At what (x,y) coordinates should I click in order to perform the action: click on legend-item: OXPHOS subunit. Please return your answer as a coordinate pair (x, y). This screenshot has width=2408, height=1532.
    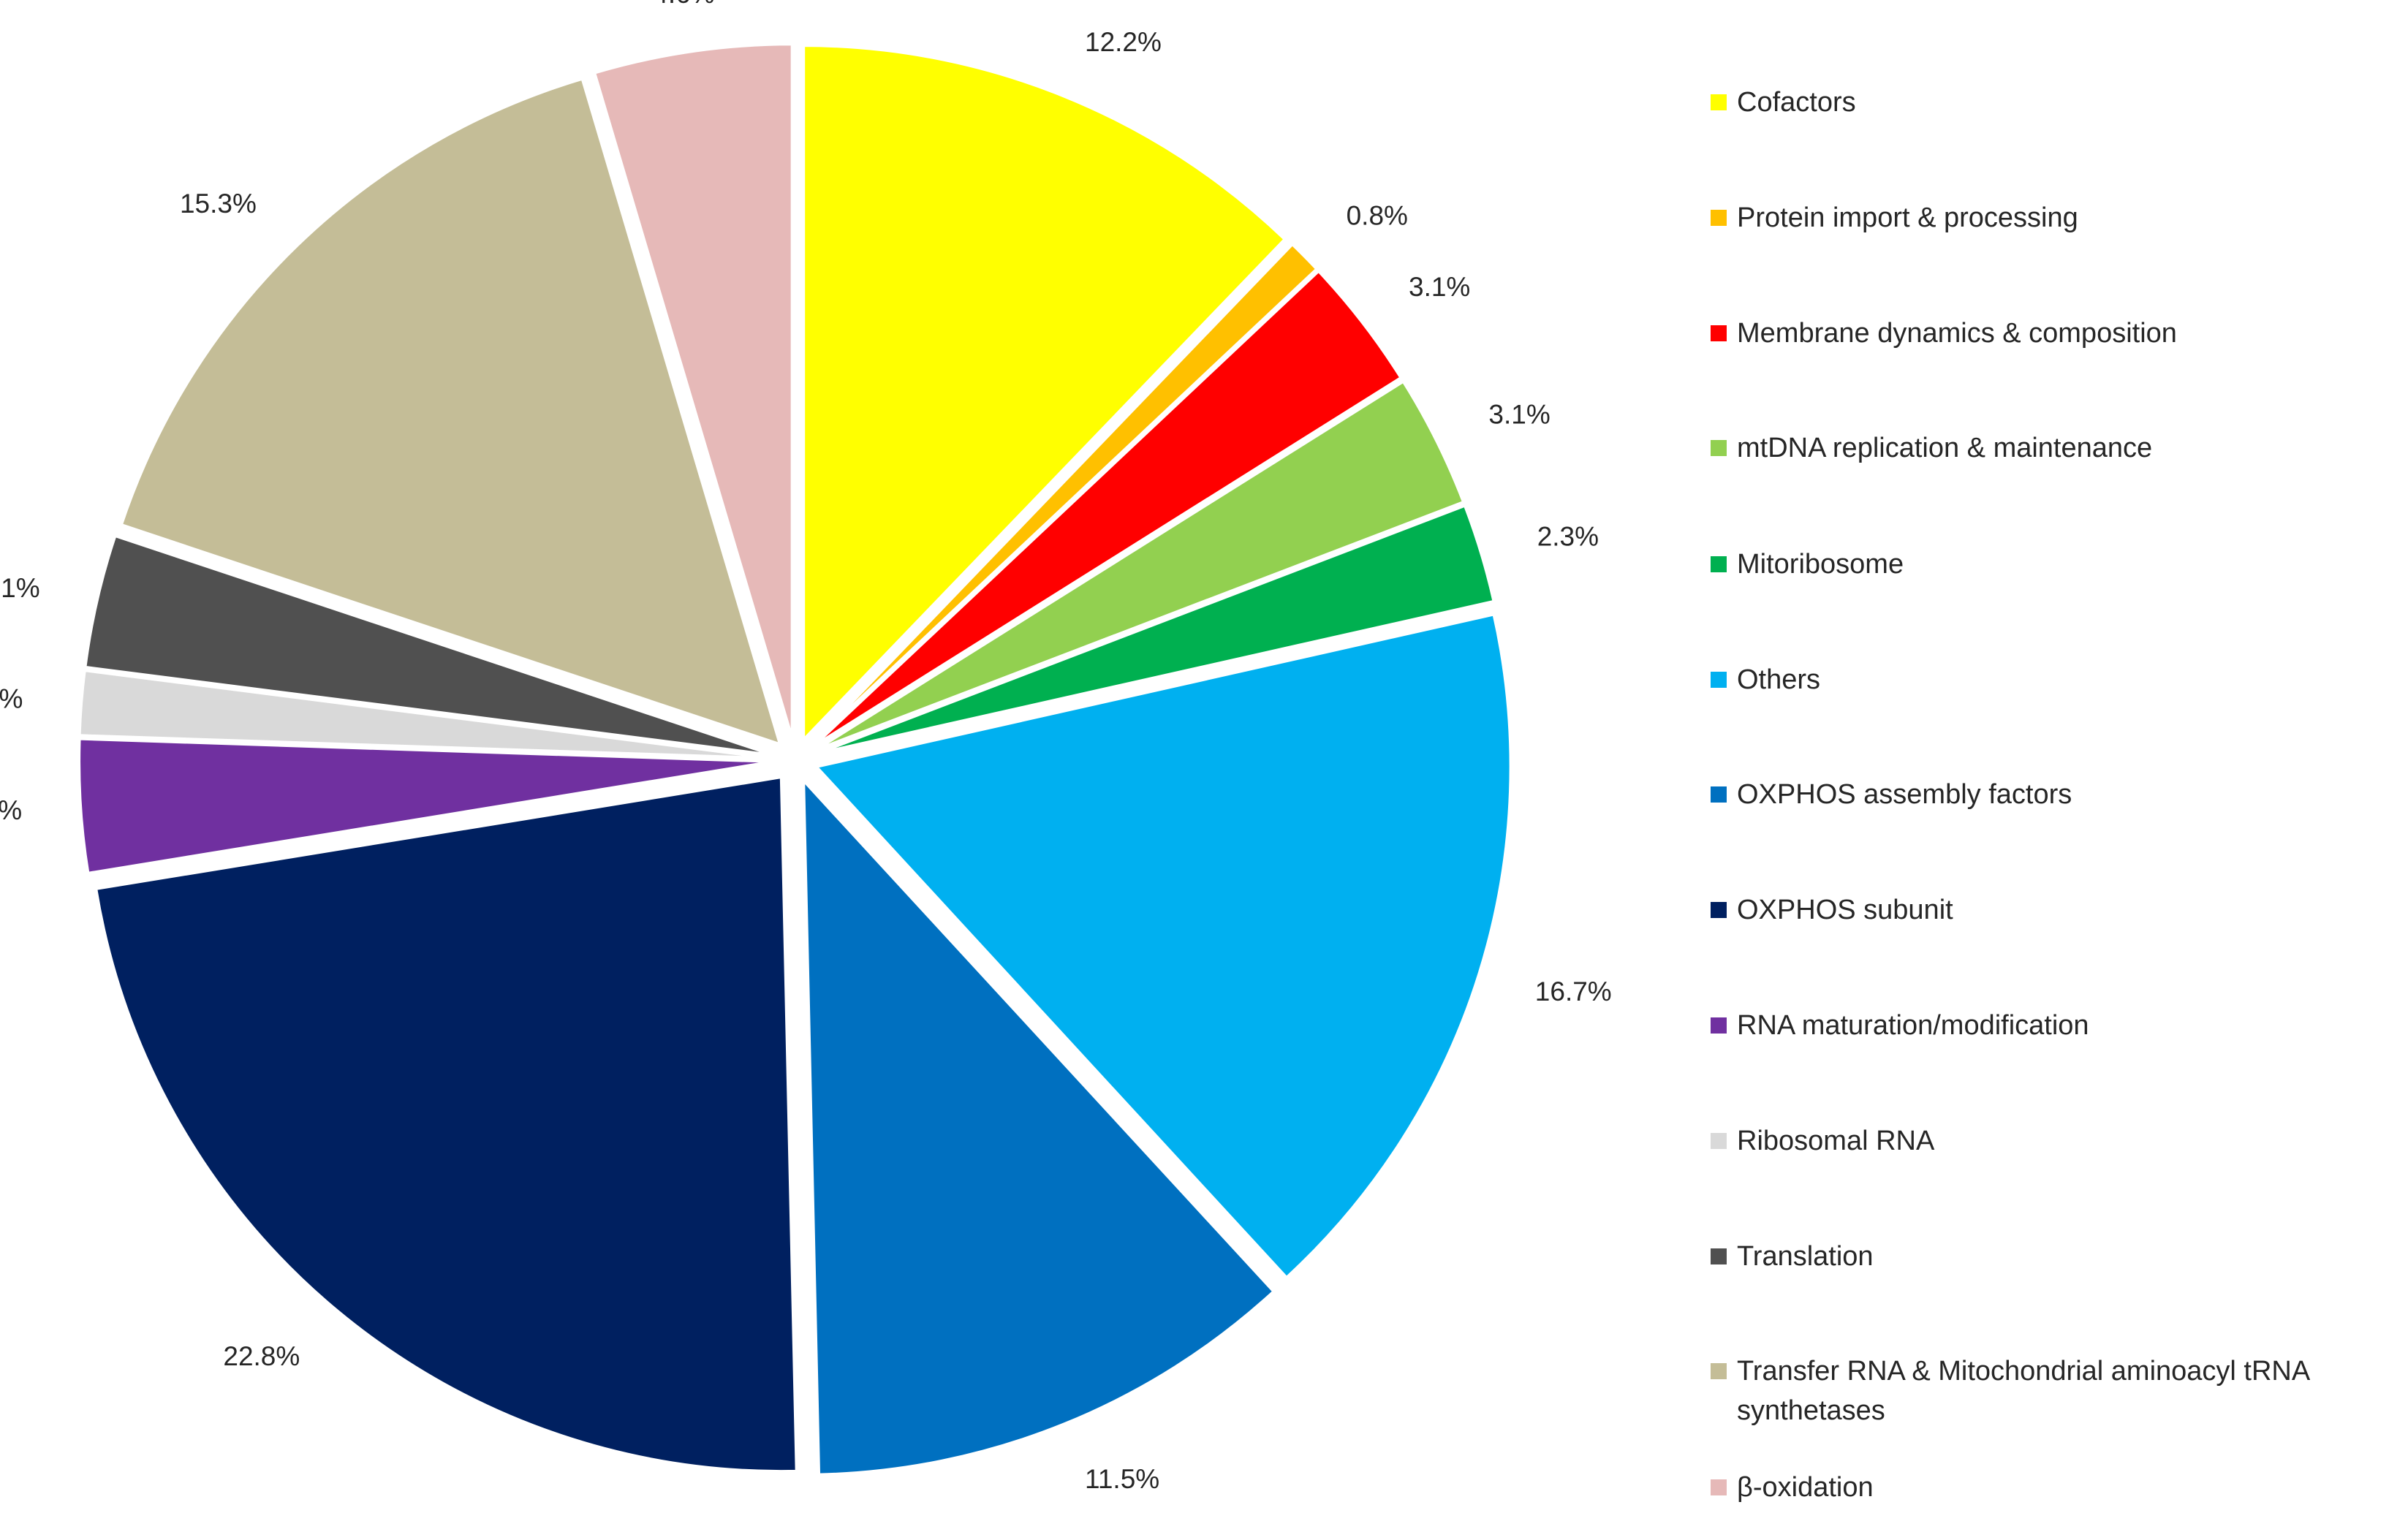
    Looking at the image, I should click on (2053, 910).